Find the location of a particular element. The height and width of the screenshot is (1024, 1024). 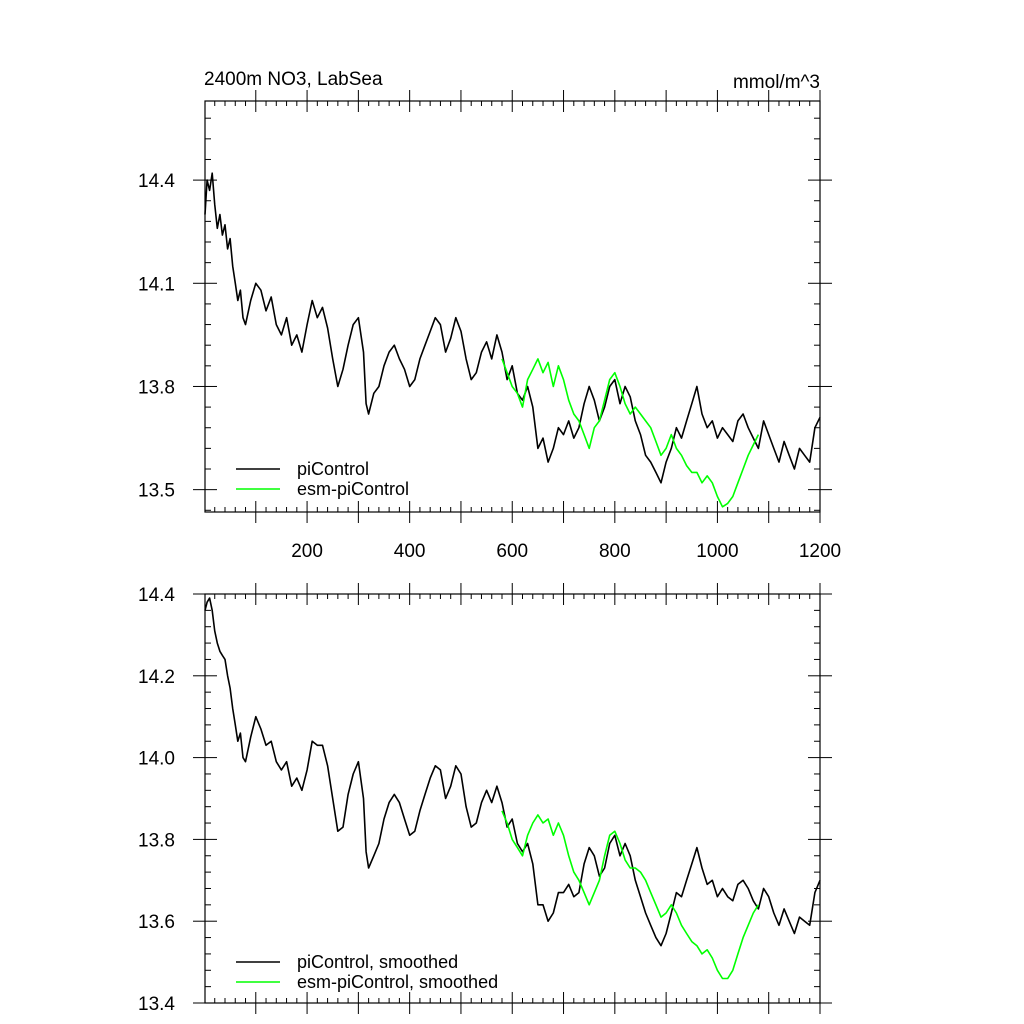

x-tick-label: 600 is located at coordinates (512, 551).